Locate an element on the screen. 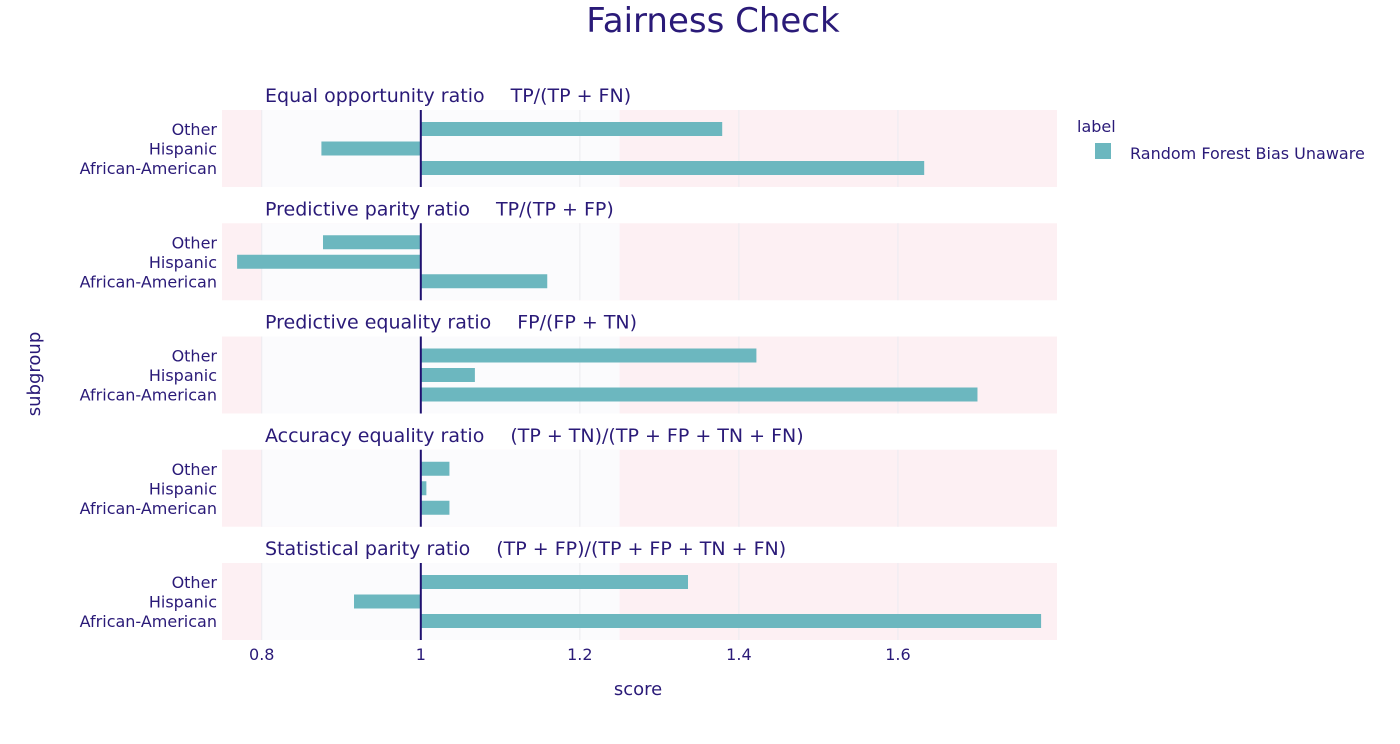  x-axis-label: score is located at coordinates (638, 689).